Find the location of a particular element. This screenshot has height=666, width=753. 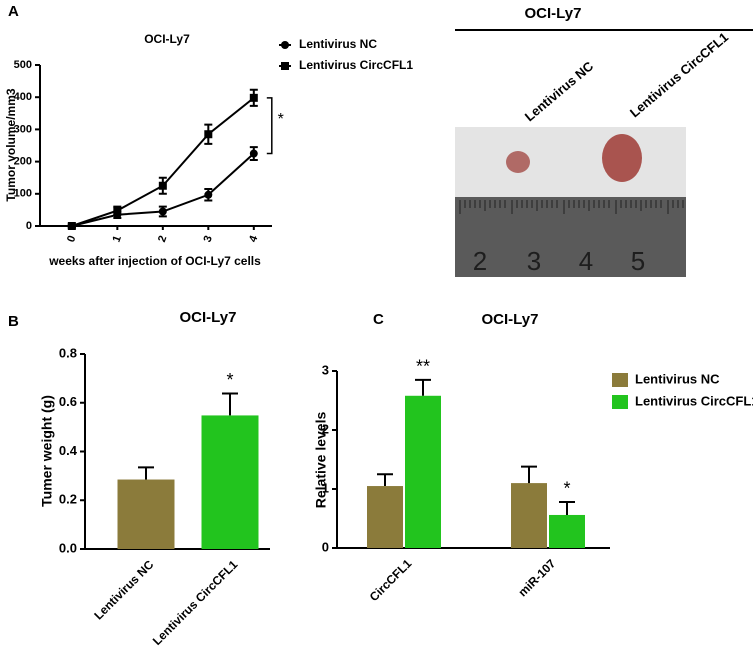

y-tick-label: 500 is located at coordinates (23, 65).